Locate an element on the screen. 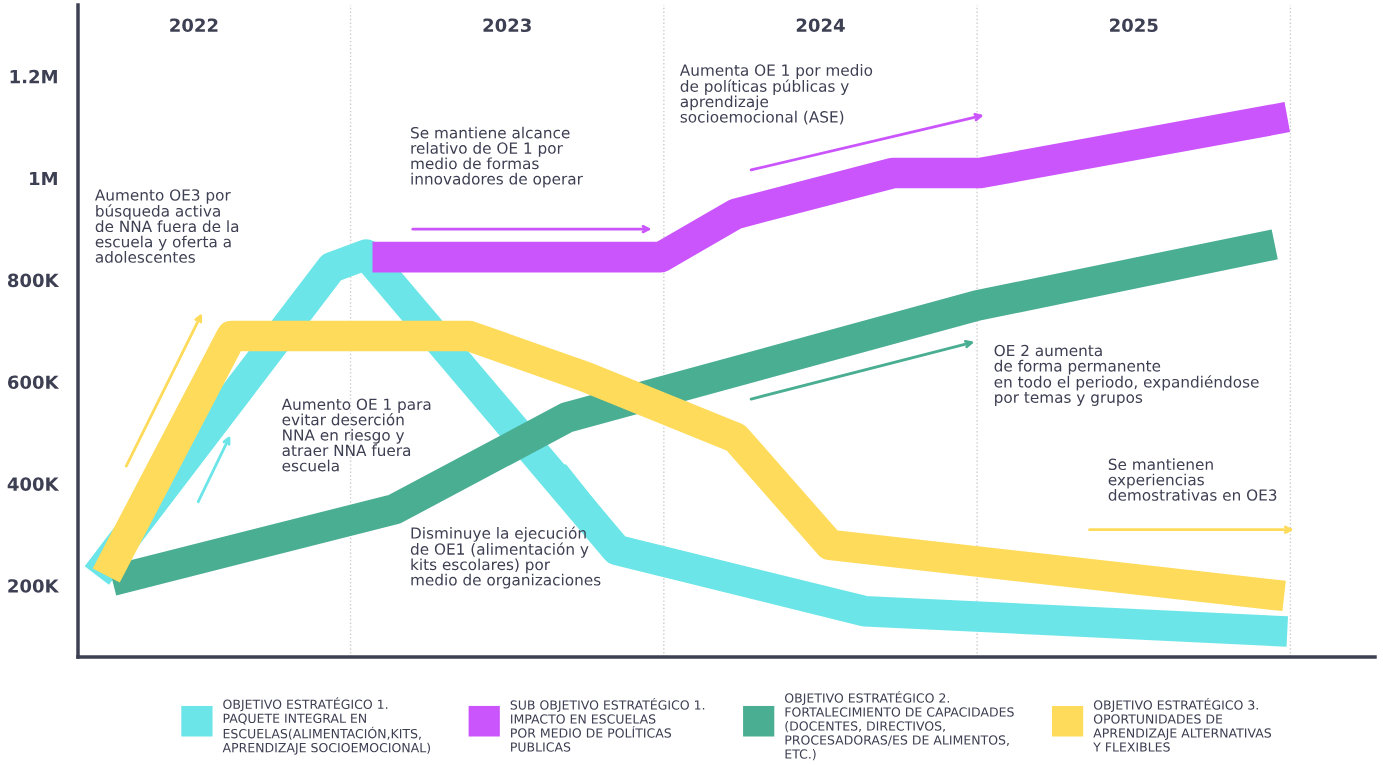 The height and width of the screenshot is (765, 1383). x-tick-label: 2022 is located at coordinates (194, 25).